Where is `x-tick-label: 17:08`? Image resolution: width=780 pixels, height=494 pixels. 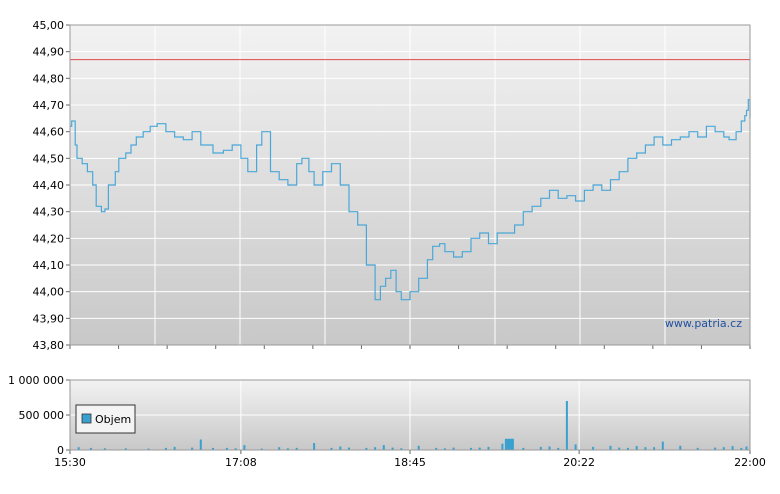
x-tick-label: 17:08 is located at coordinates (241, 462).